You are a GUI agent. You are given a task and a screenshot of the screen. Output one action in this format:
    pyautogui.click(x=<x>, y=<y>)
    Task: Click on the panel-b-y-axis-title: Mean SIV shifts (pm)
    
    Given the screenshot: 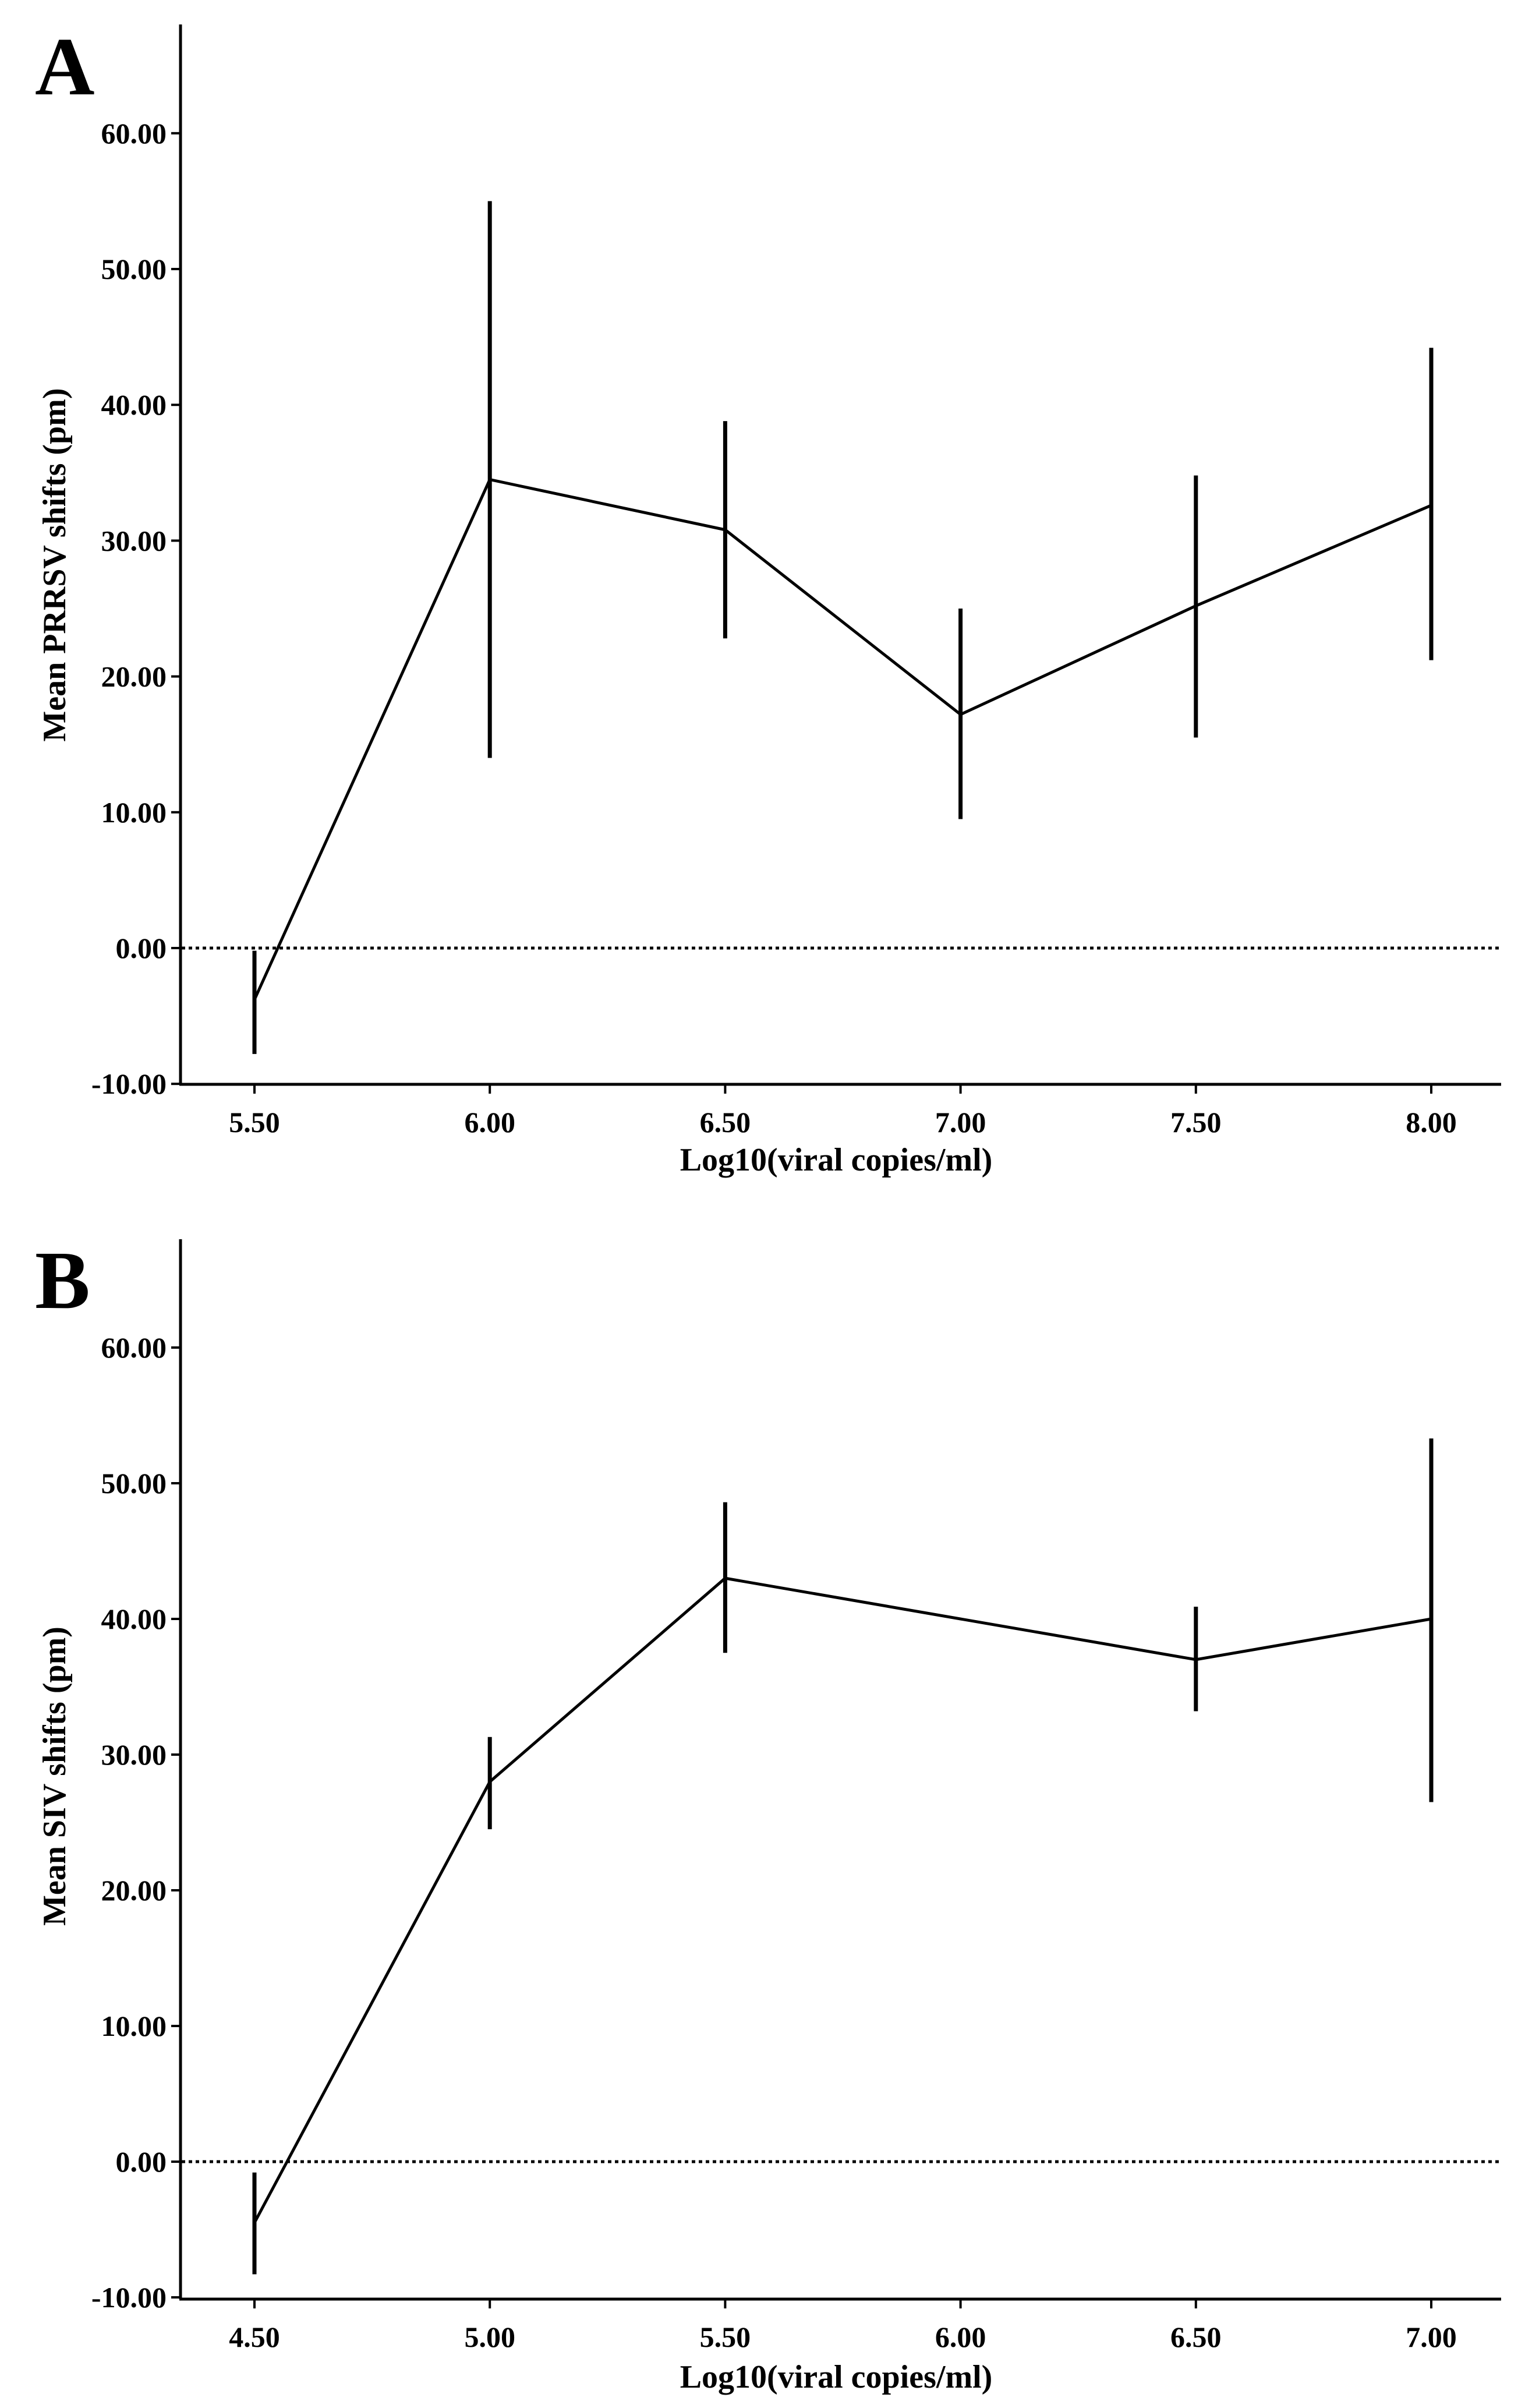 What is the action you would take?
    pyautogui.click(x=55, y=1776)
    